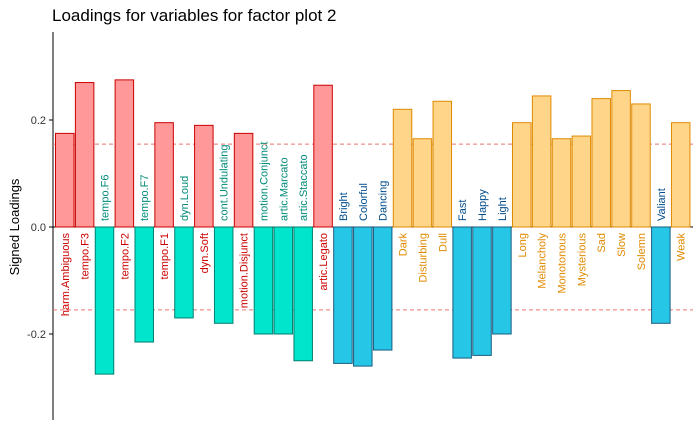  What do you see at coordinates (503, 209) in the screenshot?
I see `bar-label: Light` at bounding box center [503, 209].